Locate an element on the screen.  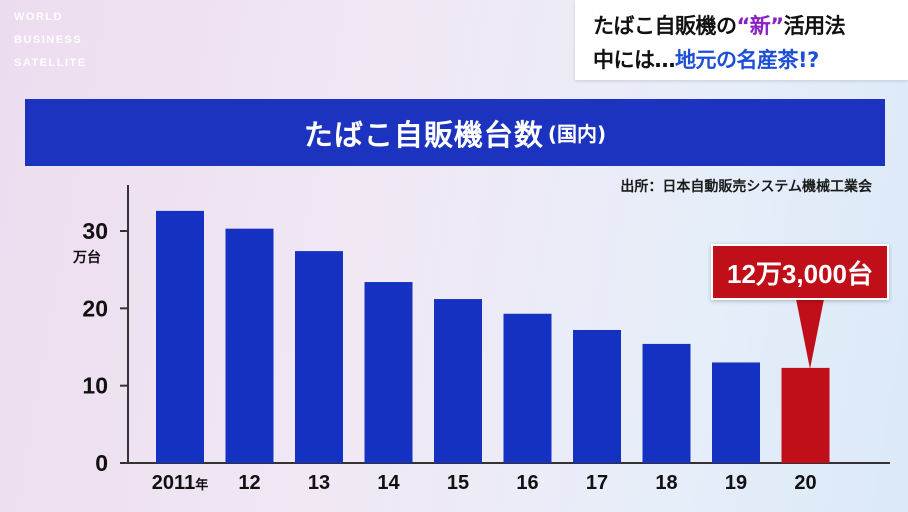
chart-title: たばこ自販機台数 is located at coordinates (423, 134).